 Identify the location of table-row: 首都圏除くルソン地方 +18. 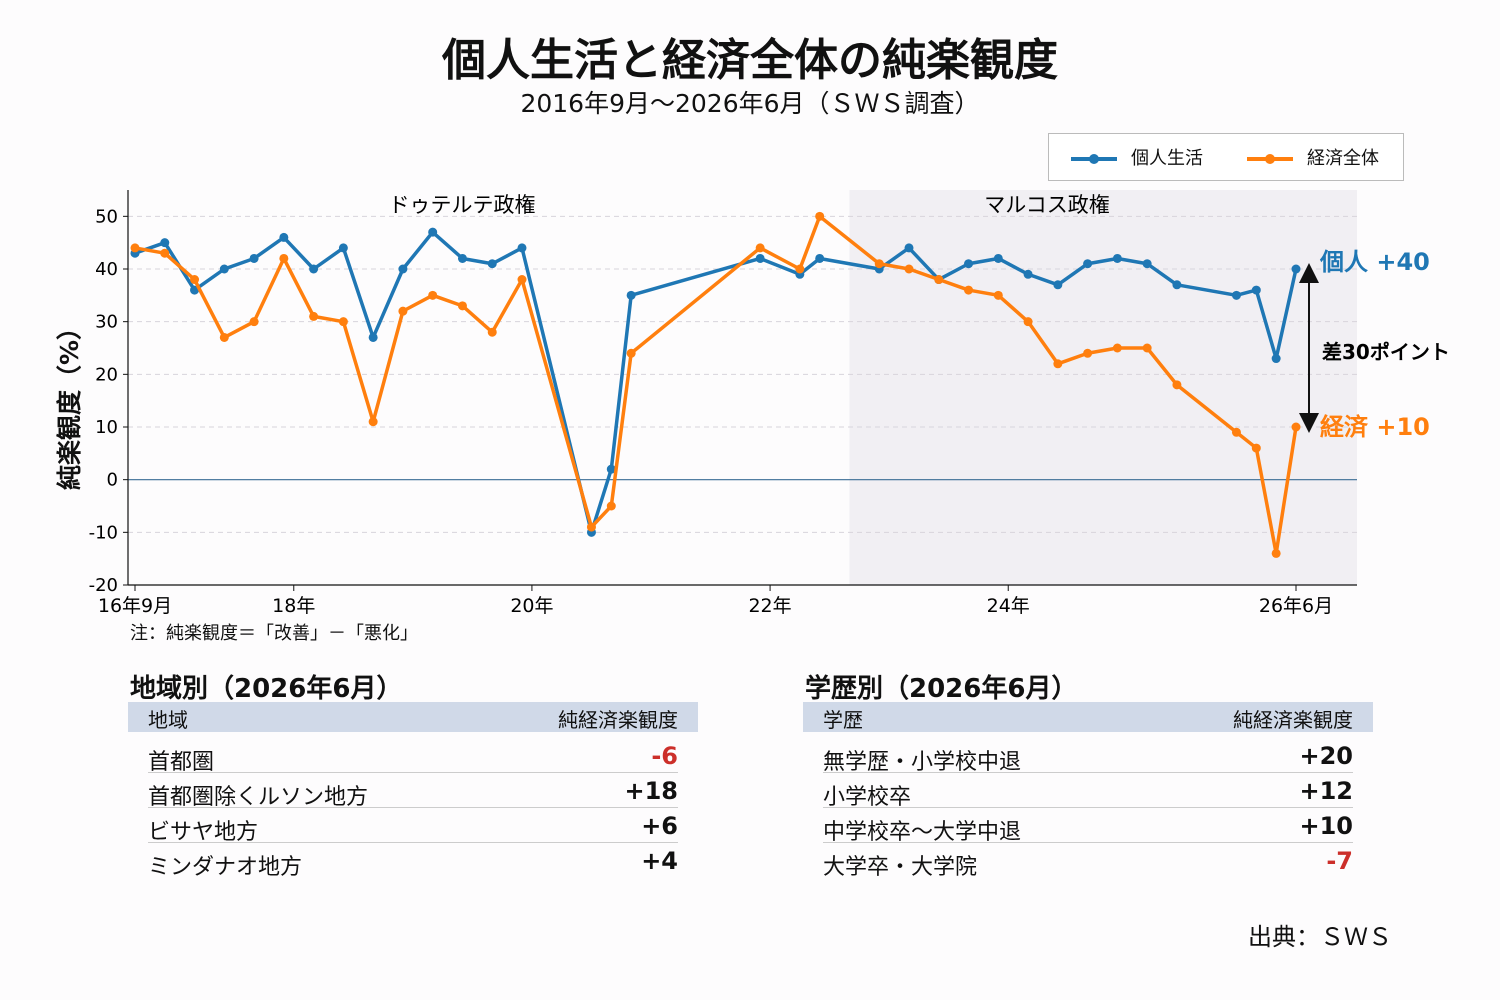
(413, 791).